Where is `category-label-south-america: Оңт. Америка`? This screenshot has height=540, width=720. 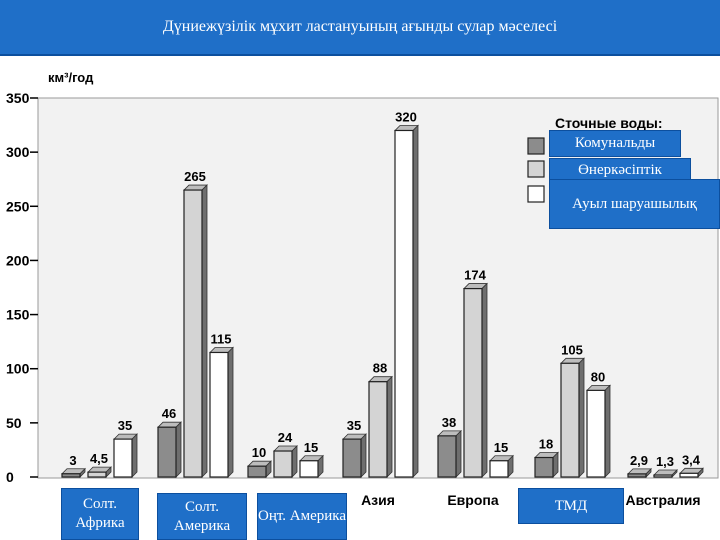 category-label-south-america: Оңт. Америка is located at coordinates (302, 516).